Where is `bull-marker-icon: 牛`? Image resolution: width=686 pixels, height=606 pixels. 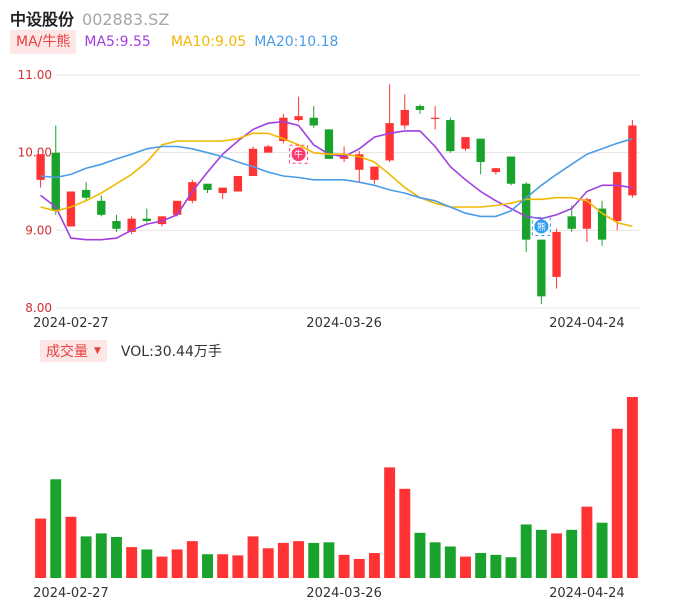 bull-marker-icon: 牛 is located at coordinates (299, 154).